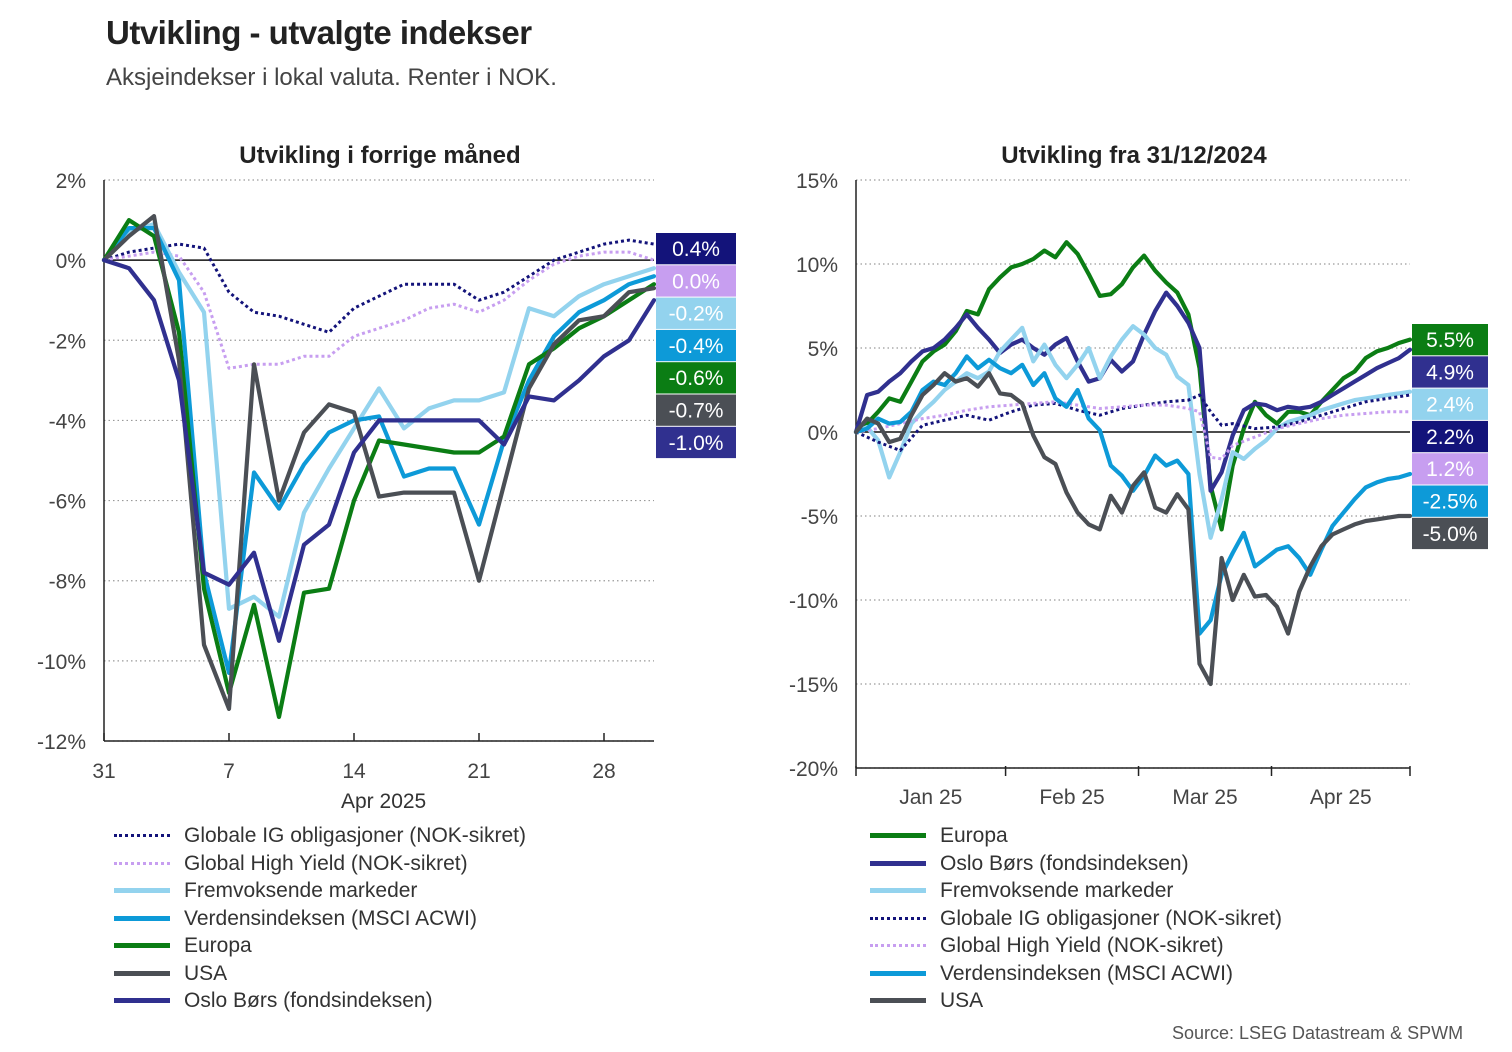  Describe the element at coordinates (478, 771) in the screenshot. I see `x-tick-label: 21` at that location.